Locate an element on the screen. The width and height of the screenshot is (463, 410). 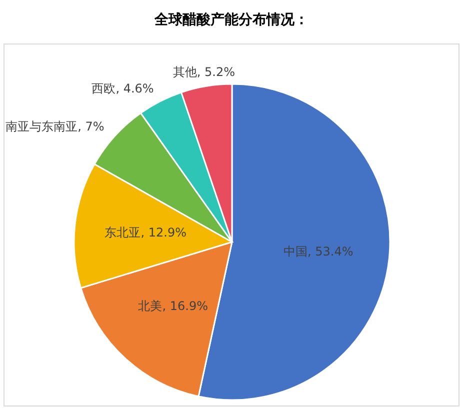
slice-label: 北美, 16.9% is located at coordinates (173, 305).